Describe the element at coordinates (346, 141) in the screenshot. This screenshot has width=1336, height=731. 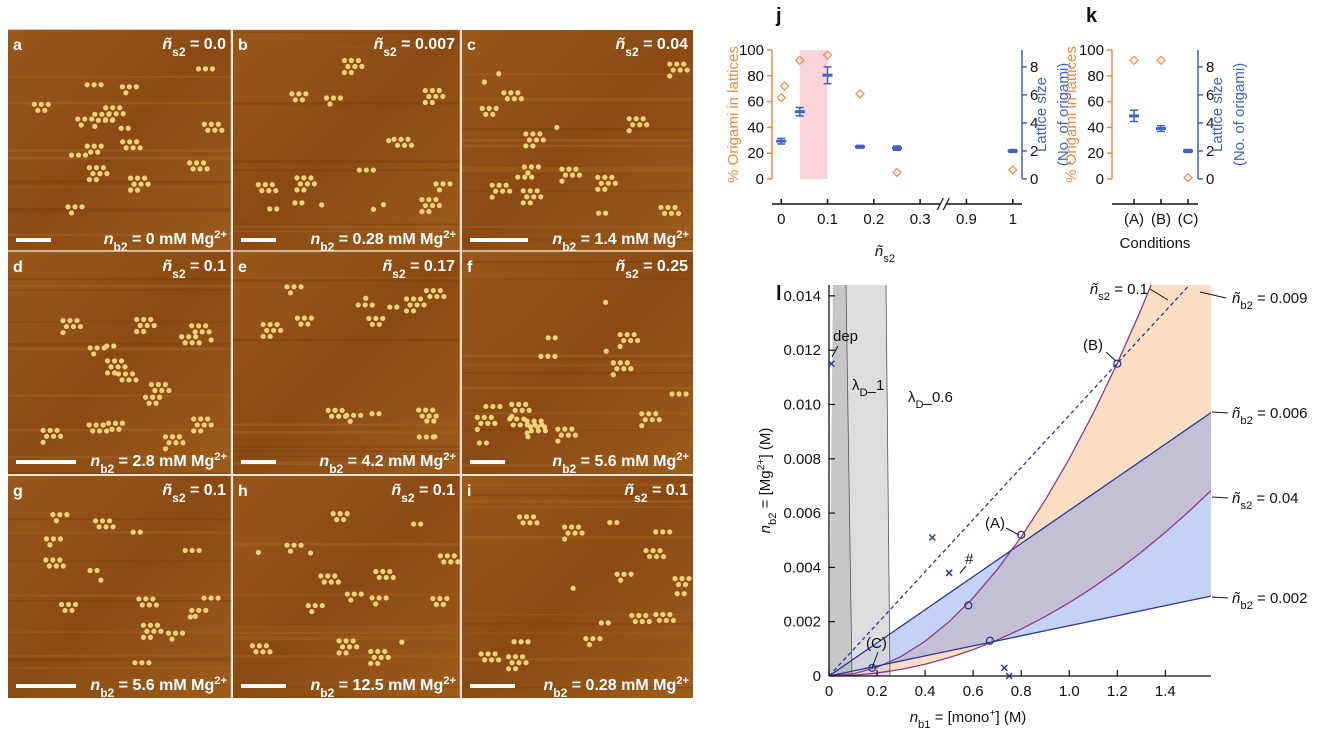
I see `afm-panel: b ñs2 = 0.007 nb2 = 0.28 mM Mg2+` at that location.